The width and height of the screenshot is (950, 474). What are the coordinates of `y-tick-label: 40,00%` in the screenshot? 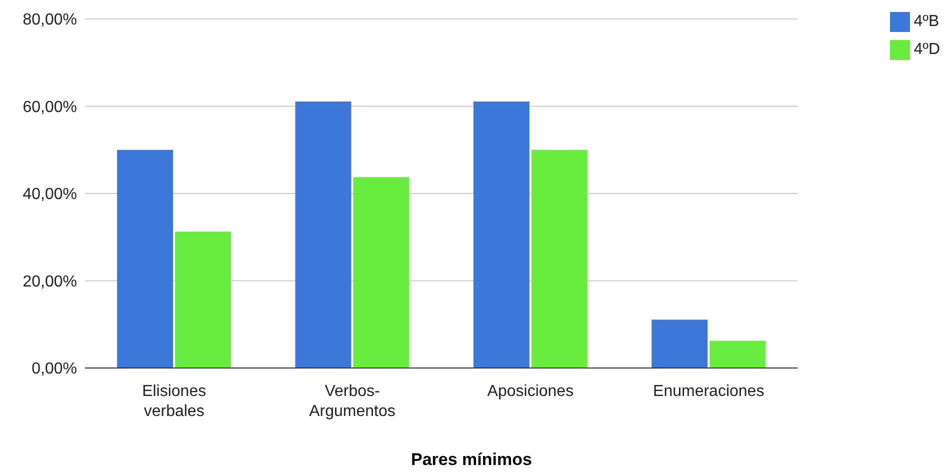 It's located at (49, 195).